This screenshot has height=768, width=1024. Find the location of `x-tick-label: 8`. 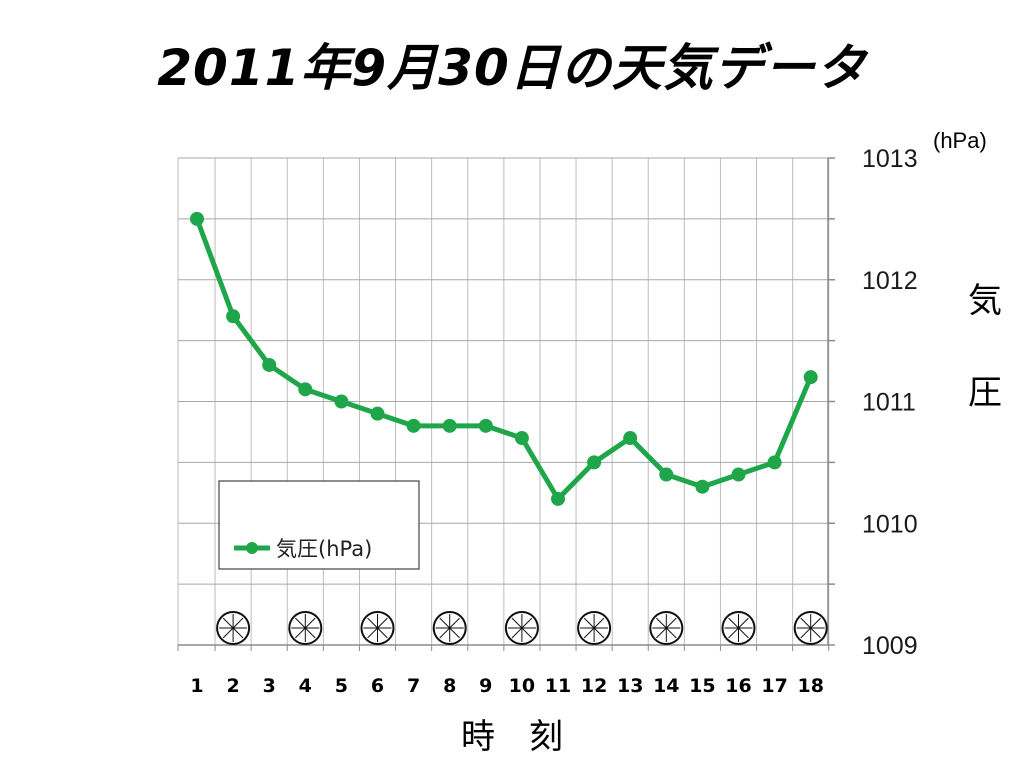

x-tick-label: 8 is located at coordinates (449, 686).